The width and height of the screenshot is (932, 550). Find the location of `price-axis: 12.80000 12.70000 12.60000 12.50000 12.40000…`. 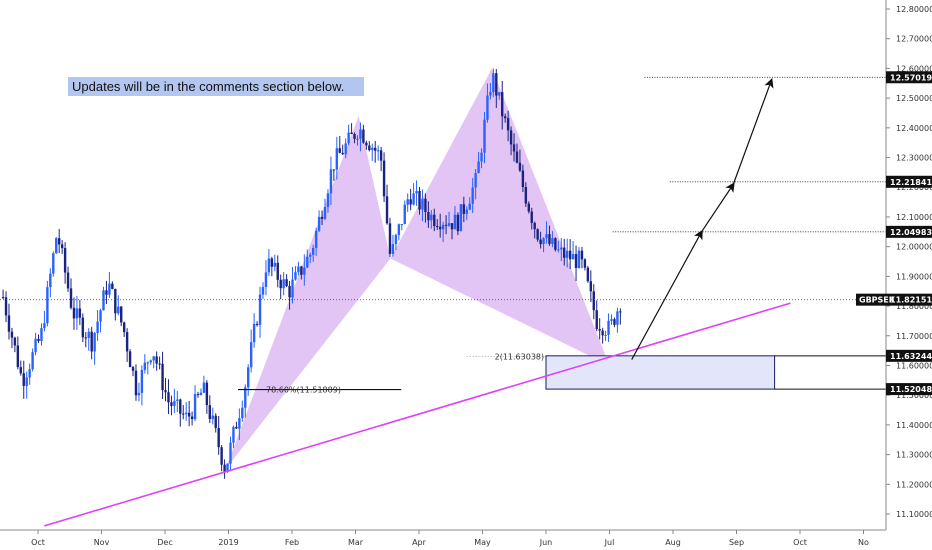

price-axis: 12.80000 12.70000 12.60000 12.50000 12.40000… is located at coordinates (908, 265).